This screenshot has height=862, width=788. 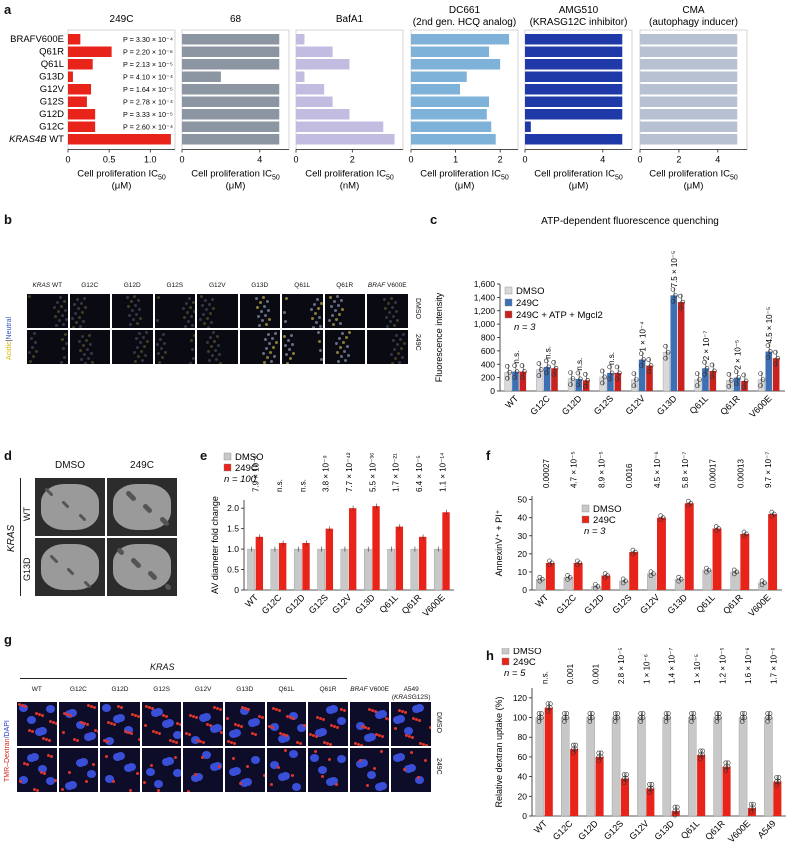 I want to click on significance-label: 2 × 10⁻⁵, so click(x=738, y=355).